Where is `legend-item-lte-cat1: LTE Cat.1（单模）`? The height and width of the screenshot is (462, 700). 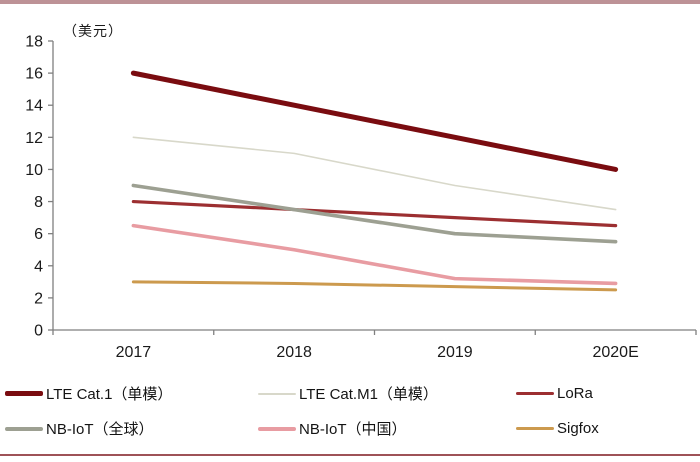
legend-item-lte-cat1: LTE Cat.1（单模） is located at coordinates (131, 393).